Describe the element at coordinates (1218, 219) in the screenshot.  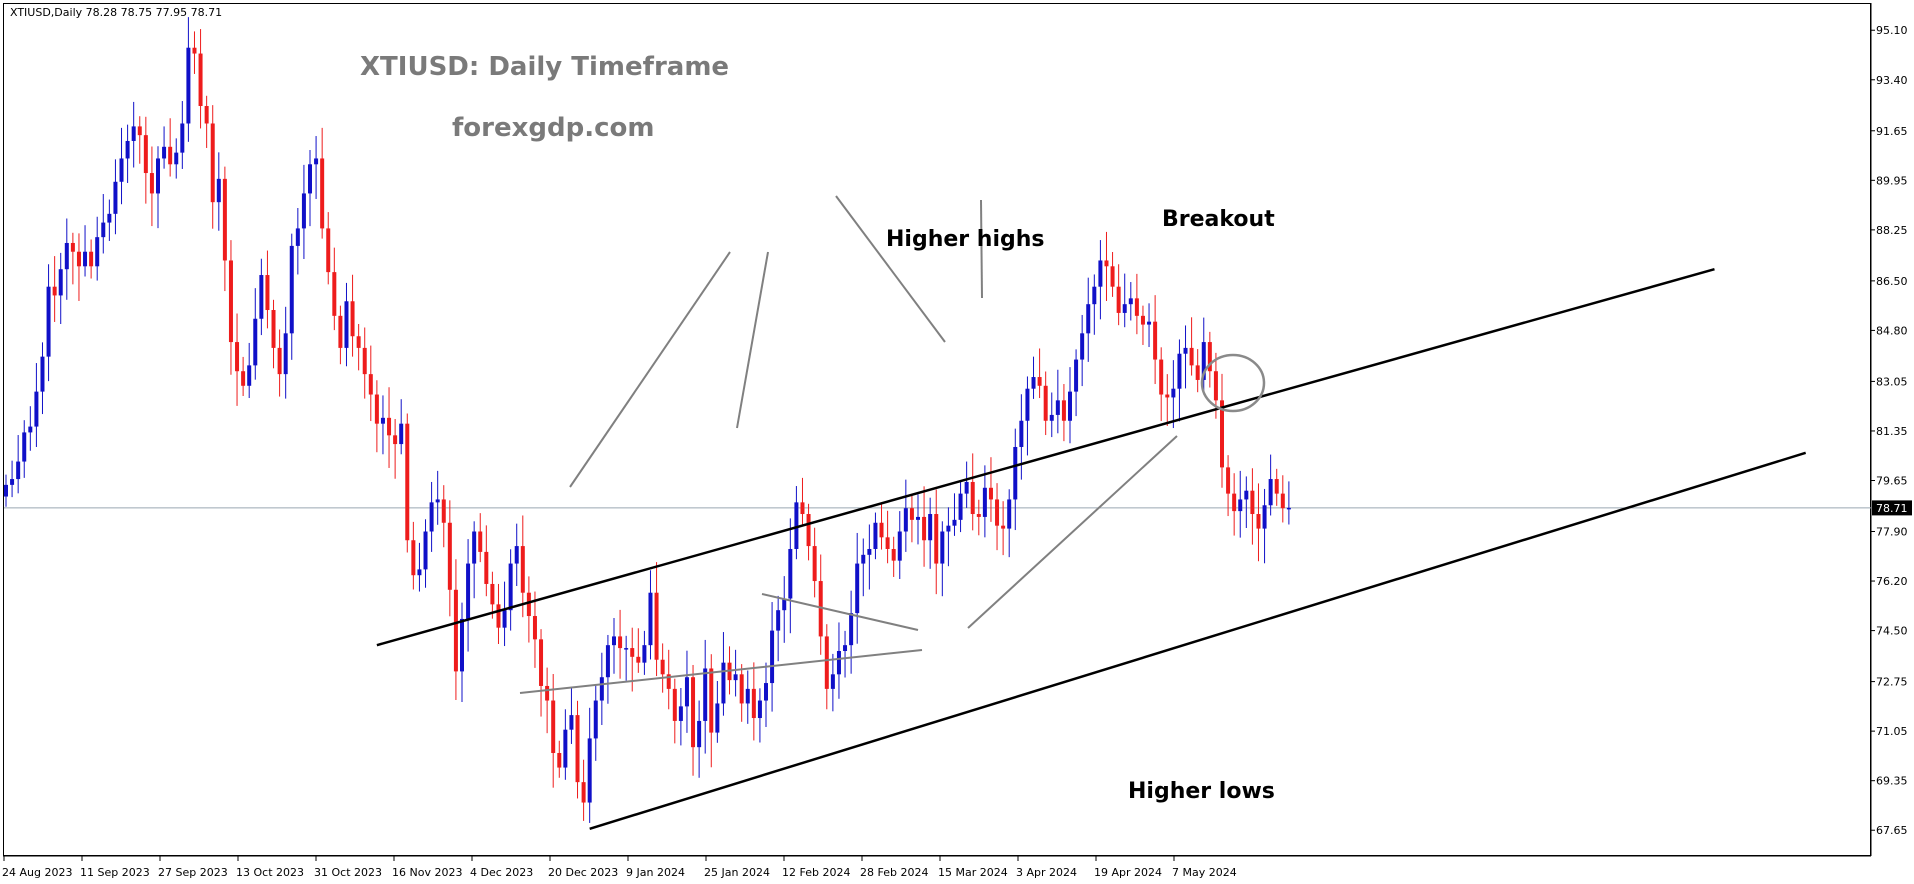
I see `annotation-breakout: Breakout` at that location.